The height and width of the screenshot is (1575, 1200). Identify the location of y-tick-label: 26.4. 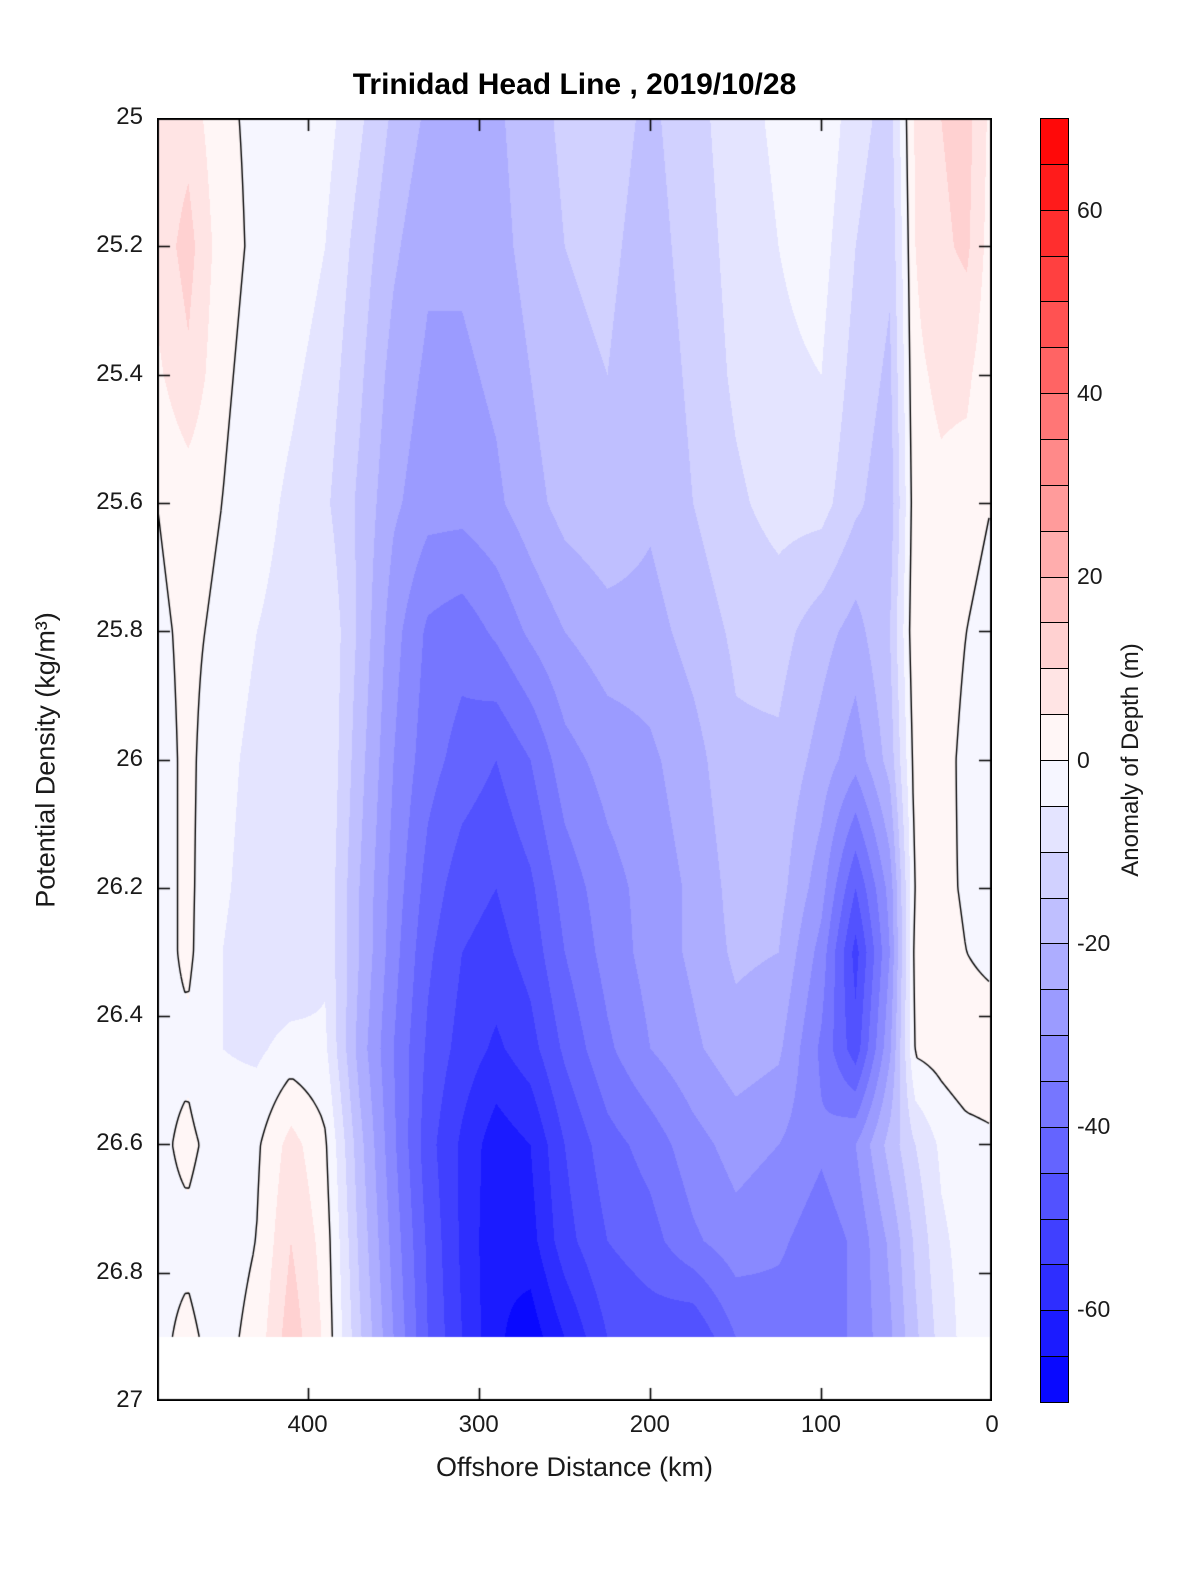
(119, 1015).